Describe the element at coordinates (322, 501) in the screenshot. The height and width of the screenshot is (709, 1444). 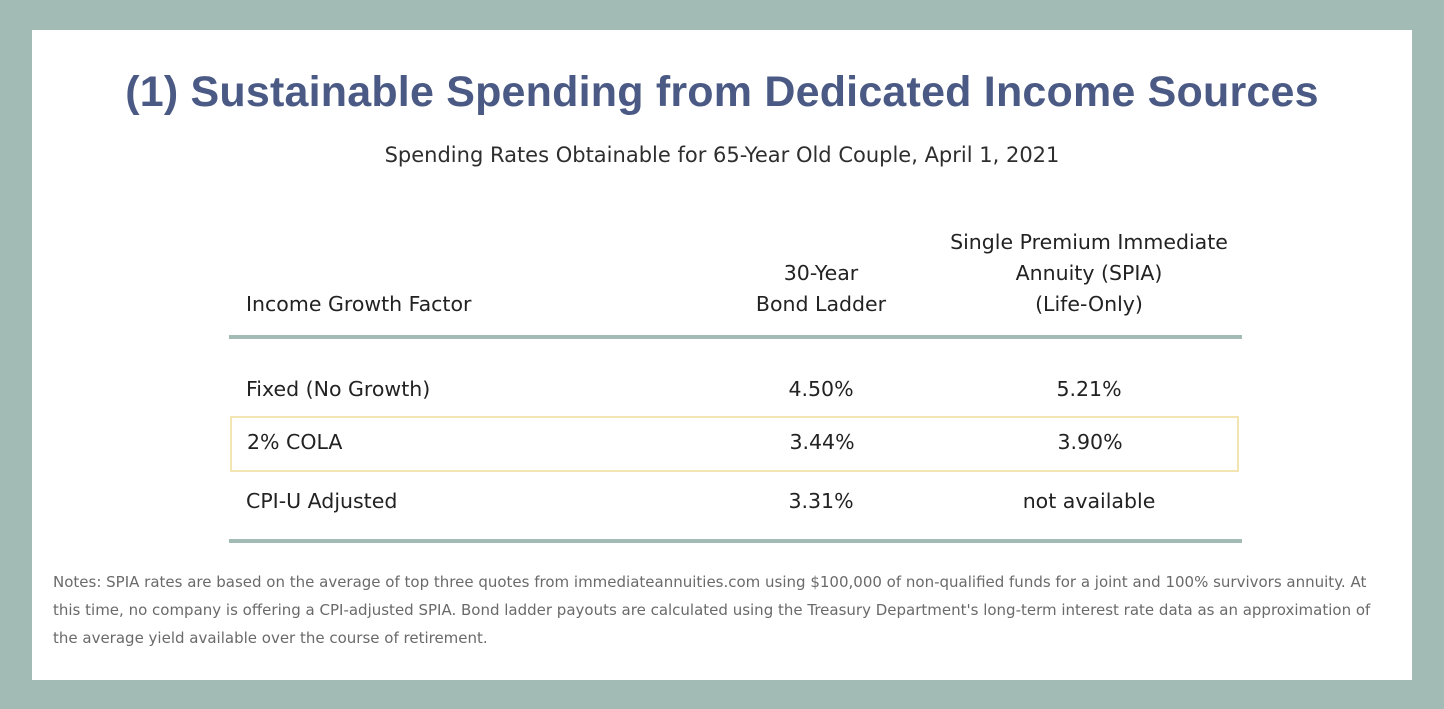
I see `cell-factor: CPI-U Adjusted` at that location.